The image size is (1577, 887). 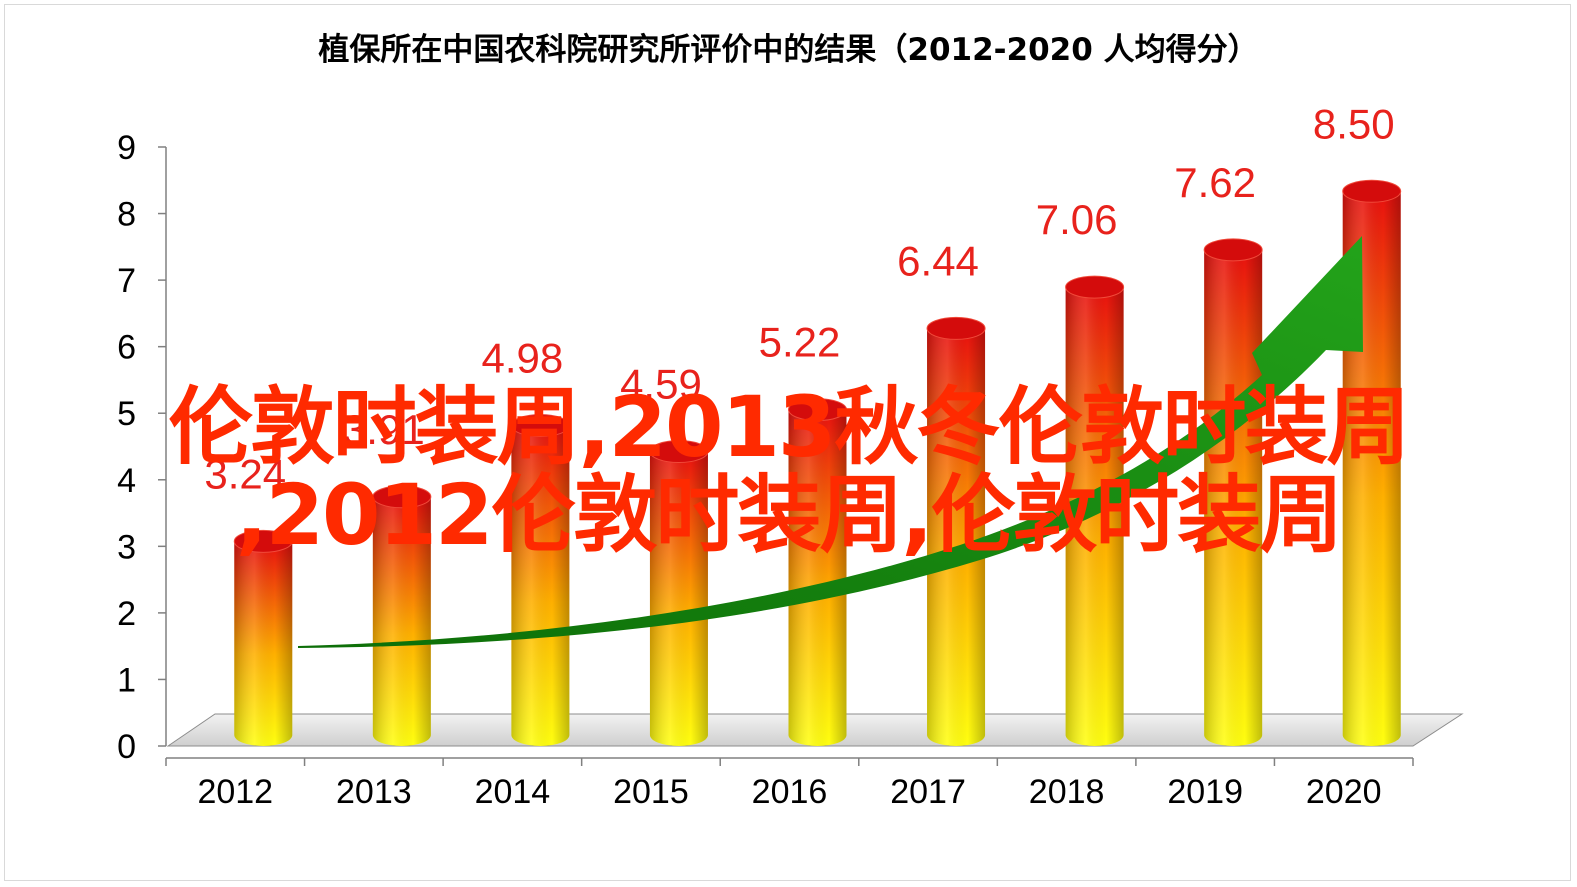 I want to click on data-label: 4.59, so click(x=661, y=384).